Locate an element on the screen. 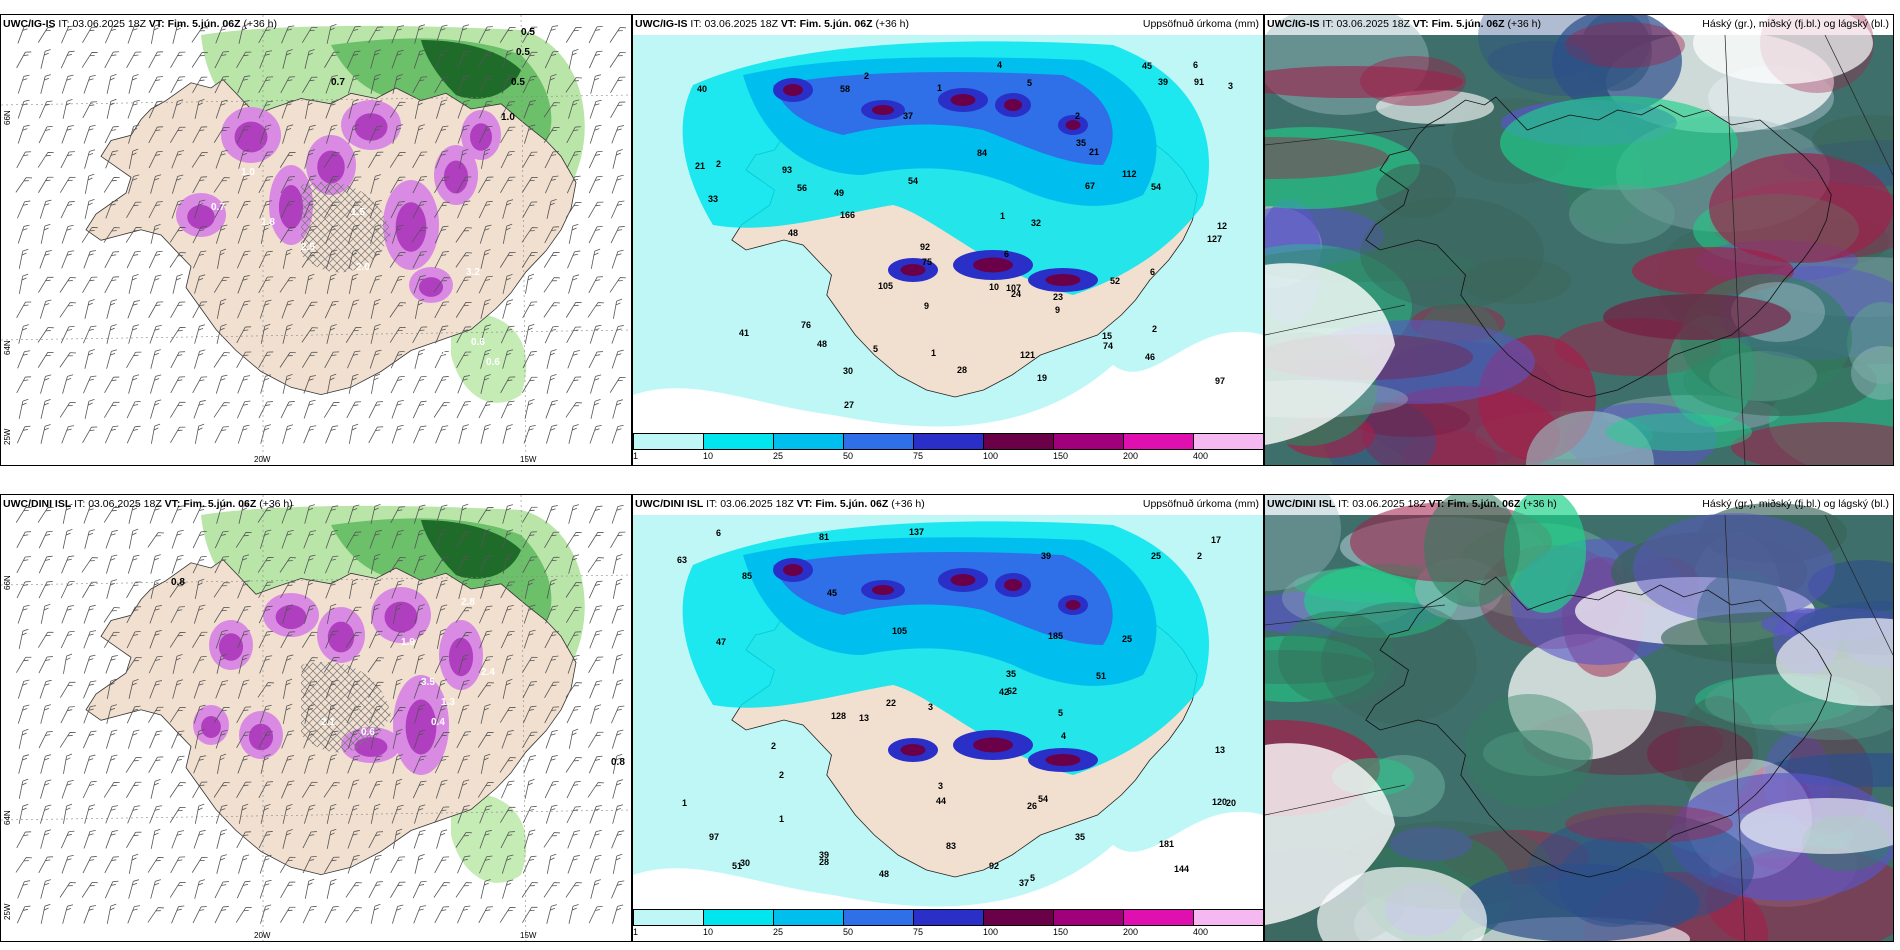  panel-units: Uppsöfnuð úrkoma (mm) is located at coordinates (1200, 504).